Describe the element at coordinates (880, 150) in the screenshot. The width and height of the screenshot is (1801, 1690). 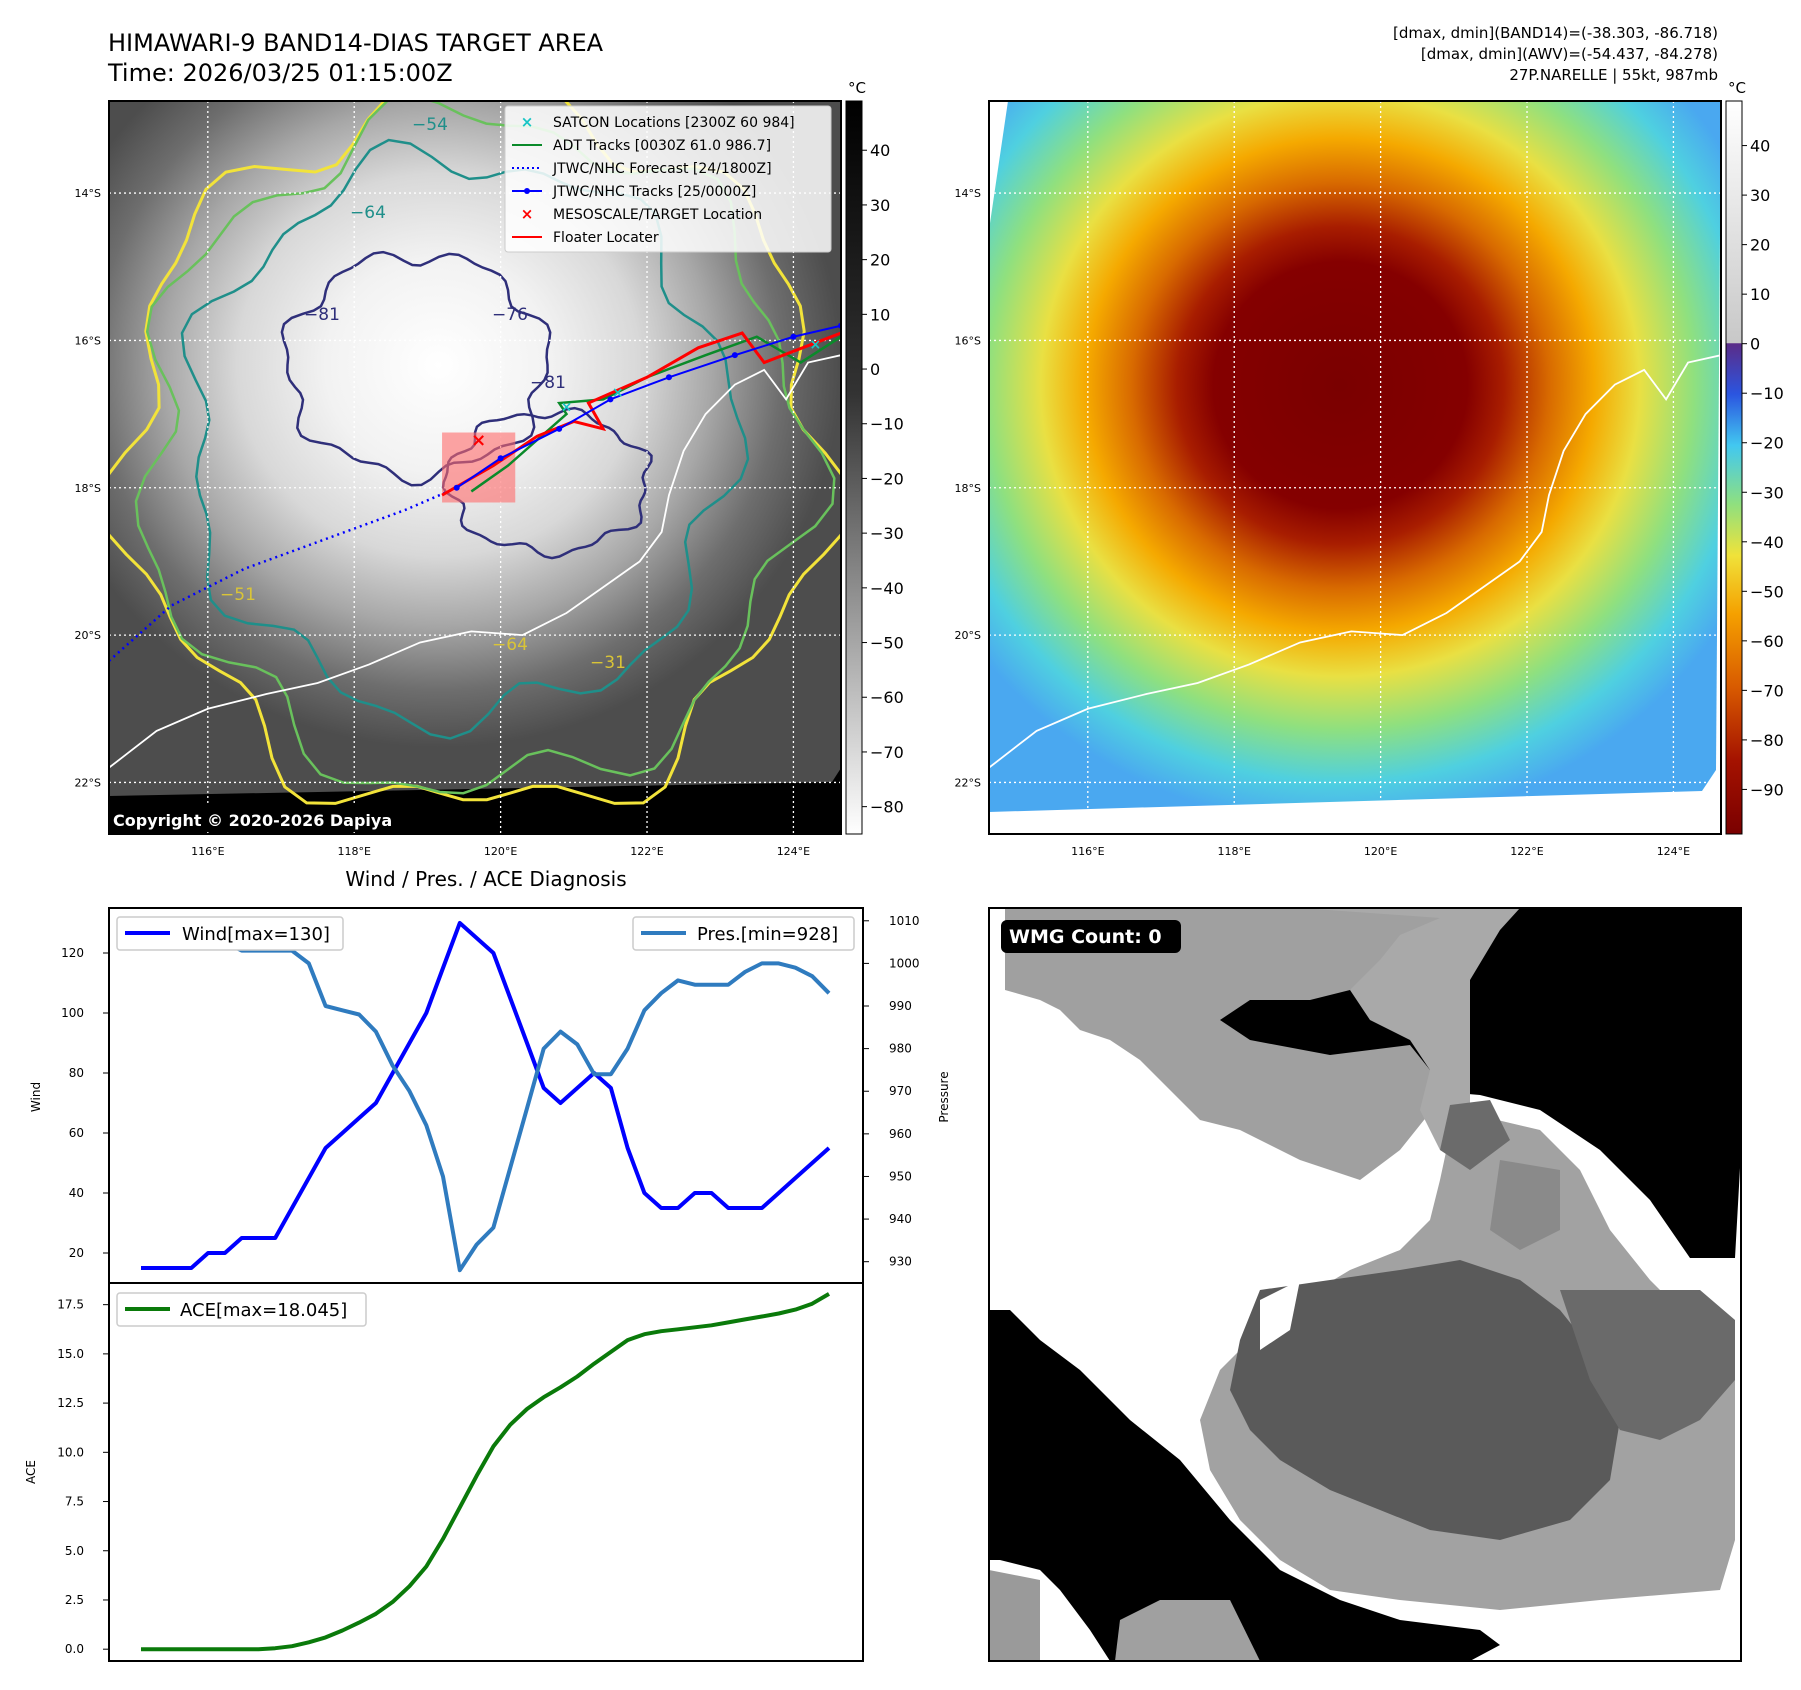
I see `colorbar-tick-label: 40` at that location.